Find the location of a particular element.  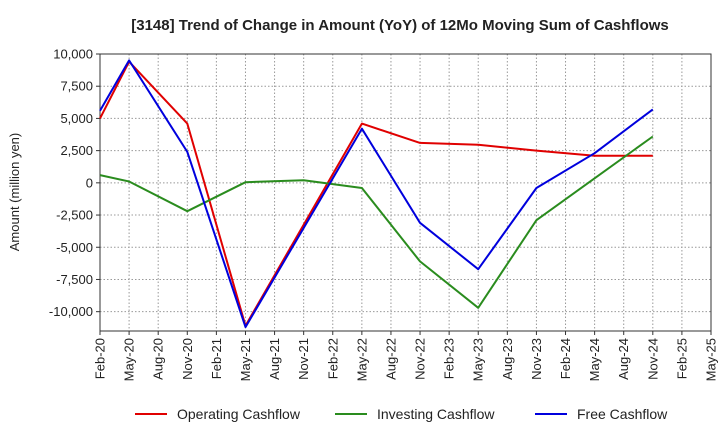

x-tick-label-12: Feb-23 is located at coordinates (449, 358).